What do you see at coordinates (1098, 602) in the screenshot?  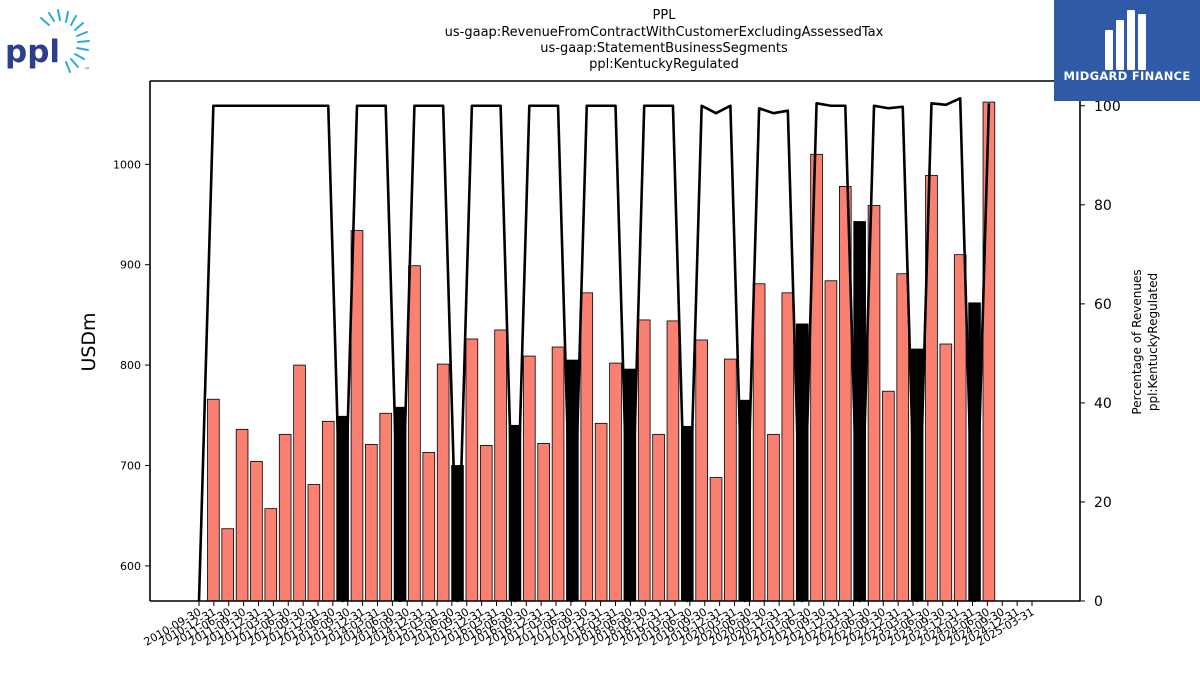 I see `y2-tick-label: 0` at bounding box center [1098, 602].